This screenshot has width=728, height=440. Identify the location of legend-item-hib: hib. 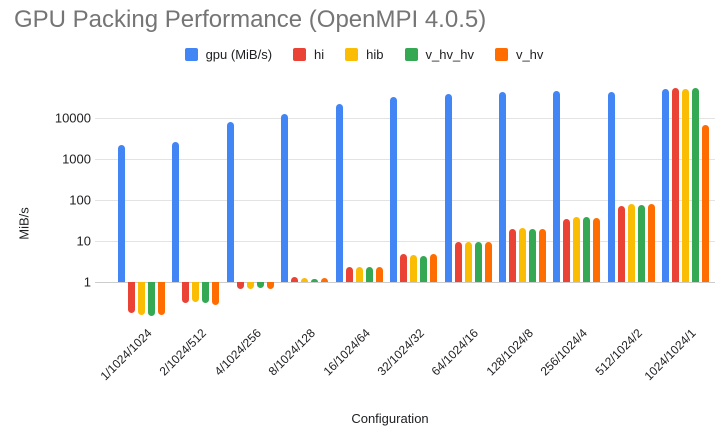
(364, 54).